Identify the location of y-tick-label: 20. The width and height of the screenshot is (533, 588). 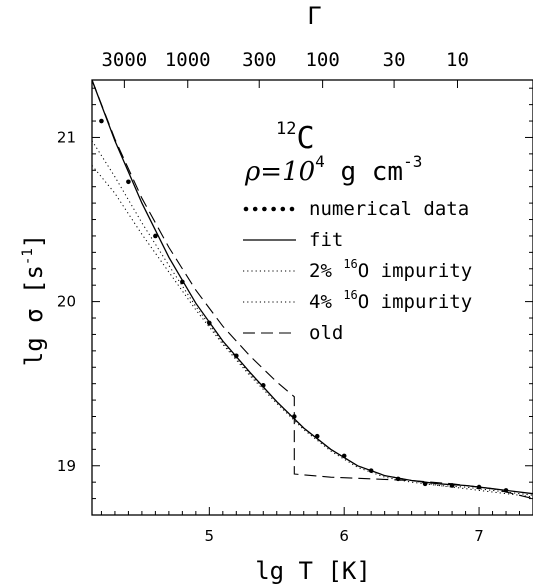
(66, 302).